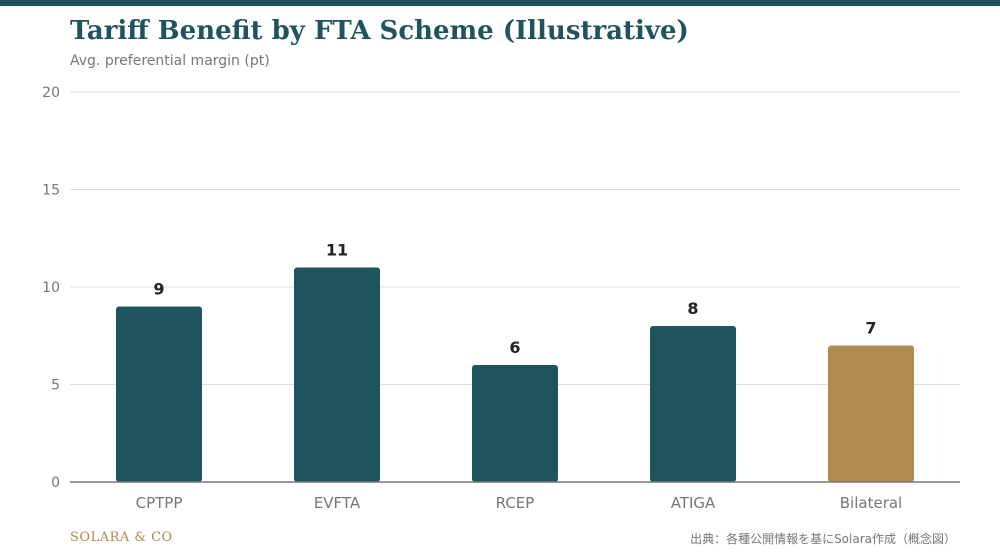  What do you see at coordinates (823, 539) in the screenshot?
I see `source-note: 出典：各種公開情報を基にSolara作成（概念図）` at bounding box center [823, 539].